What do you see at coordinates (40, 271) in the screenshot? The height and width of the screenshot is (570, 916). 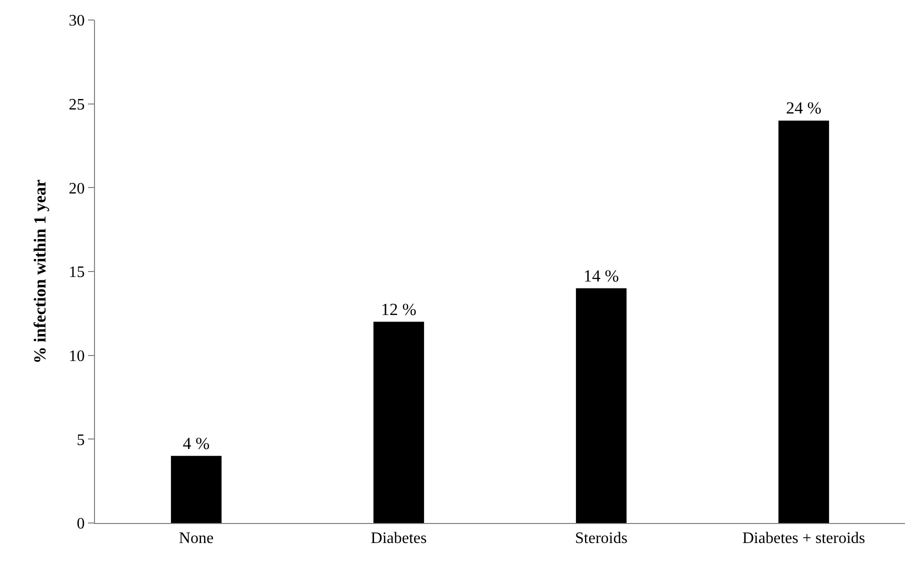 I see `y-axis-title: % infection within 1 year` at bounding box center [40, 271].